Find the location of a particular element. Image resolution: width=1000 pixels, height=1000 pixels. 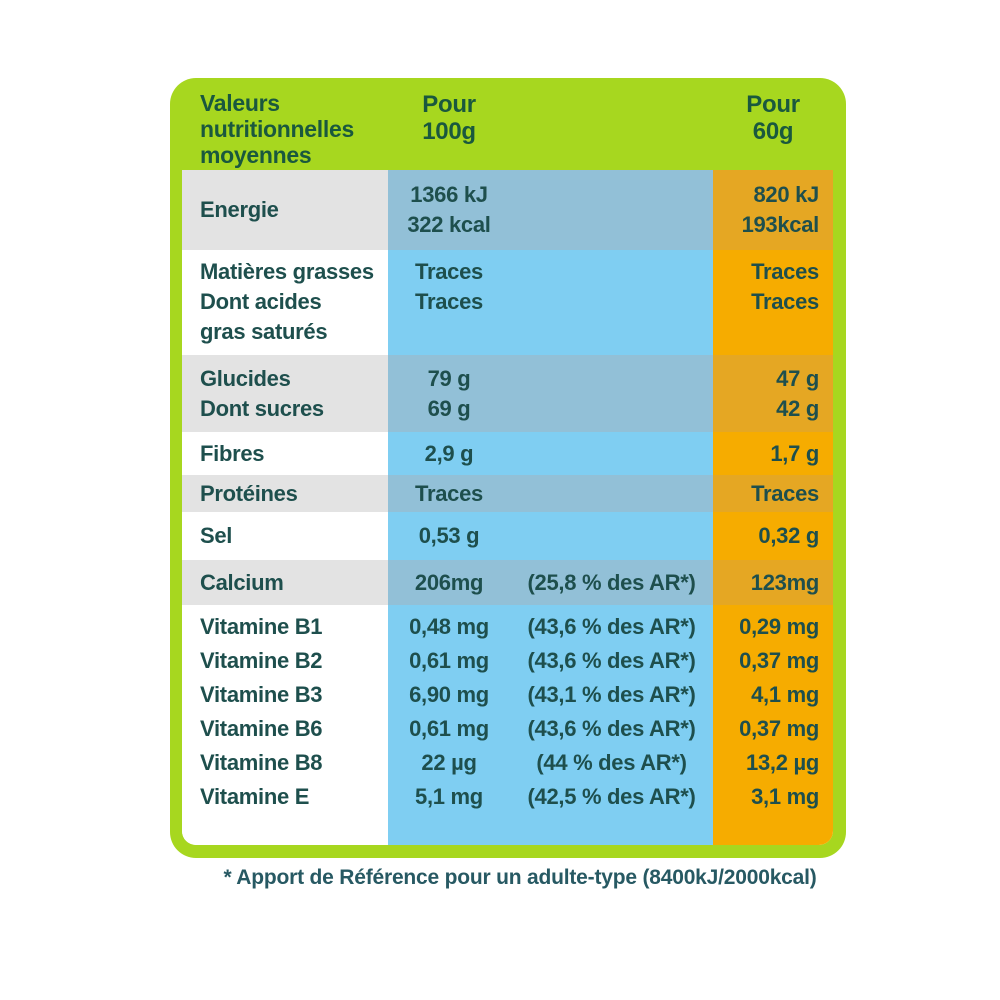

nutrient-label: Energie is located at coordinates (285, 210).